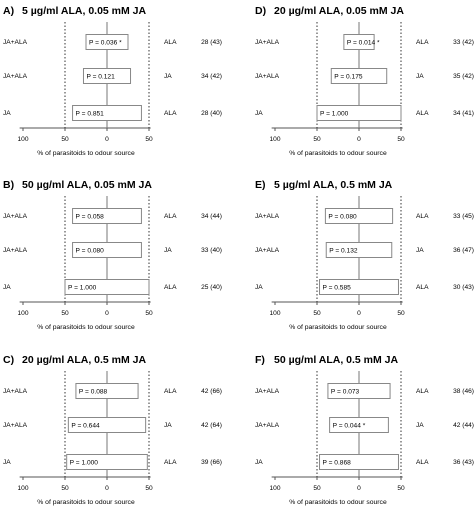 This screenshot has height=515, width=475. What do you see at coordinates (85, 426) in the screenshot?
I see `p-value-label: P = 0.644` at bounding box center [85, 426].